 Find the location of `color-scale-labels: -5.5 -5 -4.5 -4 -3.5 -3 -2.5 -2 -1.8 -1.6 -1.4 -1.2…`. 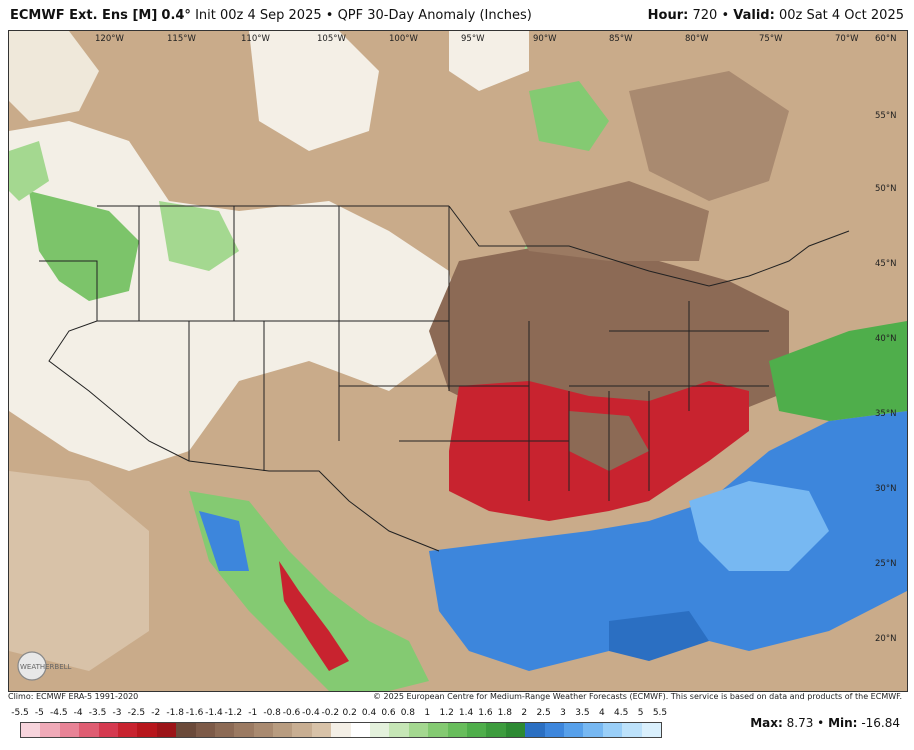

color-scale-labels: -5.5 -5 -4.5 -4 -3.5 -3 -2.5 -2 -1.8 -1.6 -1.4 -1.2… is located at coordinates (339, 714).